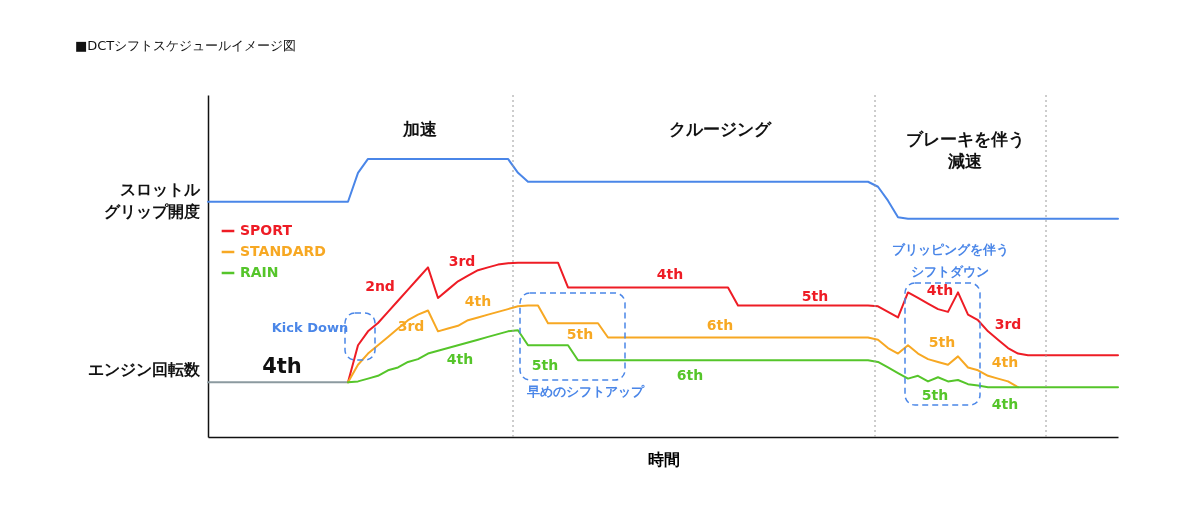 This screenshot has height=514, width=1200. Describe the element at coordinates (266, 230) in the screenshot. I see `legend-label: SPORT` at that location.